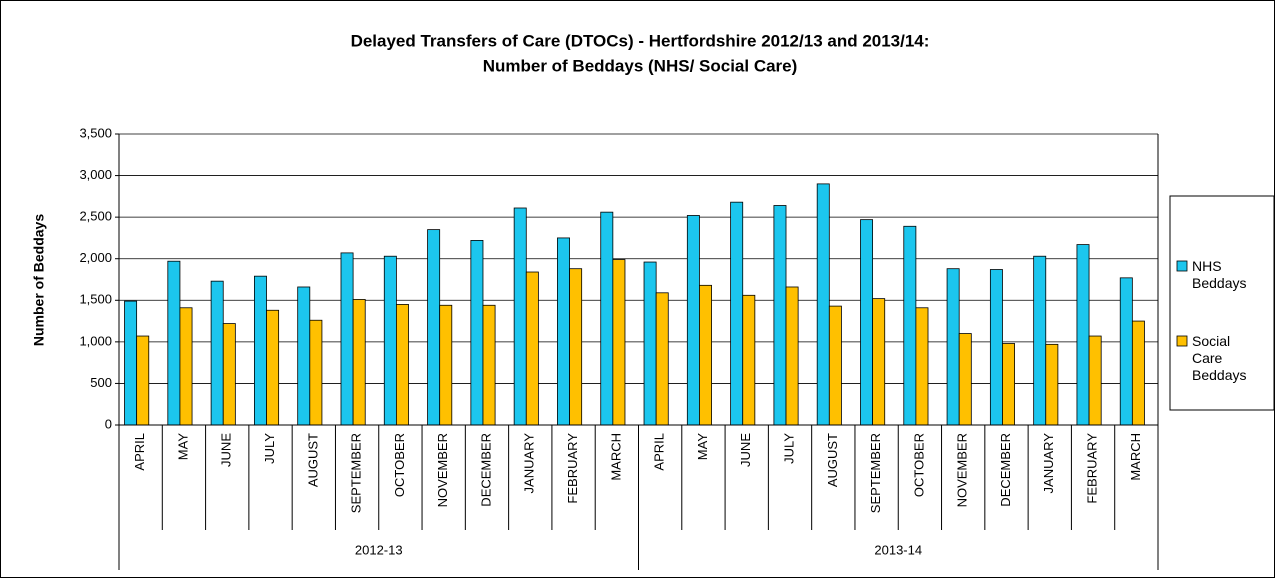 Image resolution: width=1275 pixels, height=578 pixels. I want to click on legend-box, so click(1222, 303).